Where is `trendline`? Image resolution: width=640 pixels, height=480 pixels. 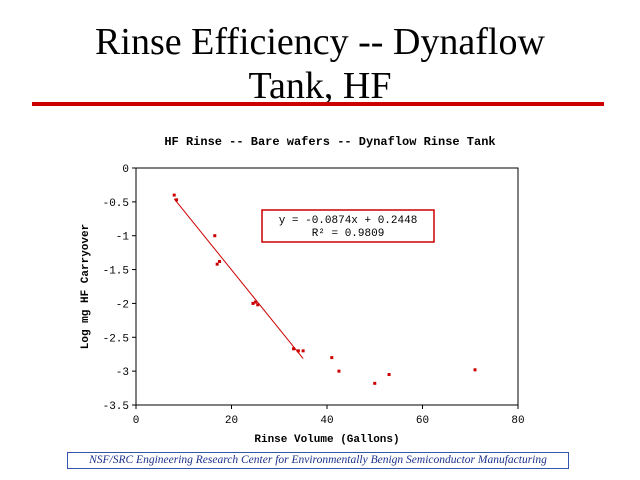
trendline is located at coordinates (238, 278).